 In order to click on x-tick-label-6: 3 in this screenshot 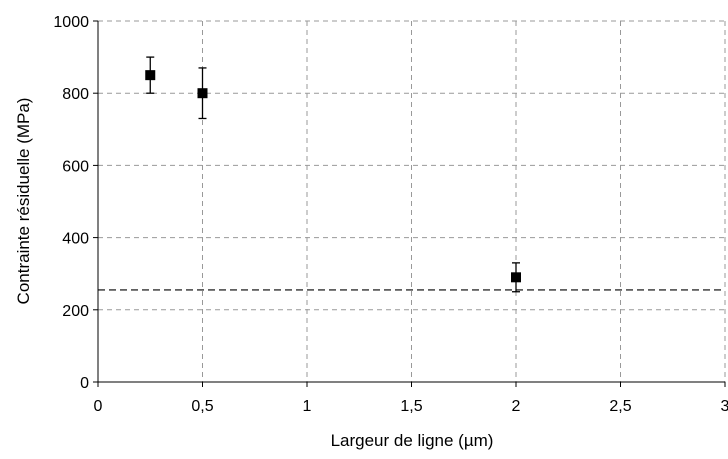, I will do `click(724, 406)`.